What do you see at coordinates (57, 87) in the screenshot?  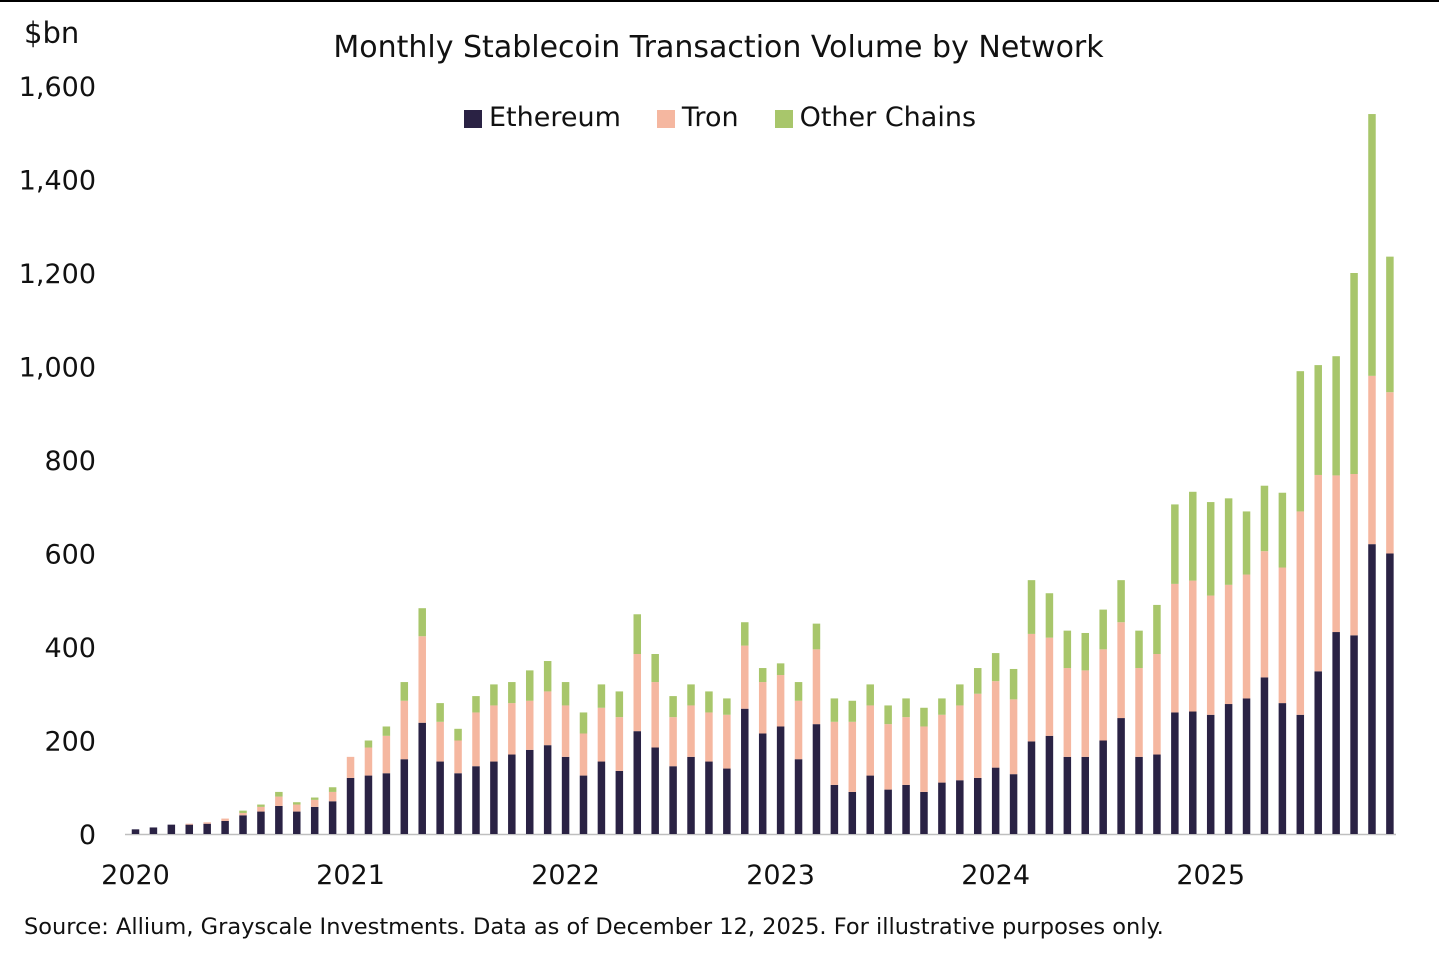 I see `y-tick-label: 1,600` at bounding box center [57, 87].